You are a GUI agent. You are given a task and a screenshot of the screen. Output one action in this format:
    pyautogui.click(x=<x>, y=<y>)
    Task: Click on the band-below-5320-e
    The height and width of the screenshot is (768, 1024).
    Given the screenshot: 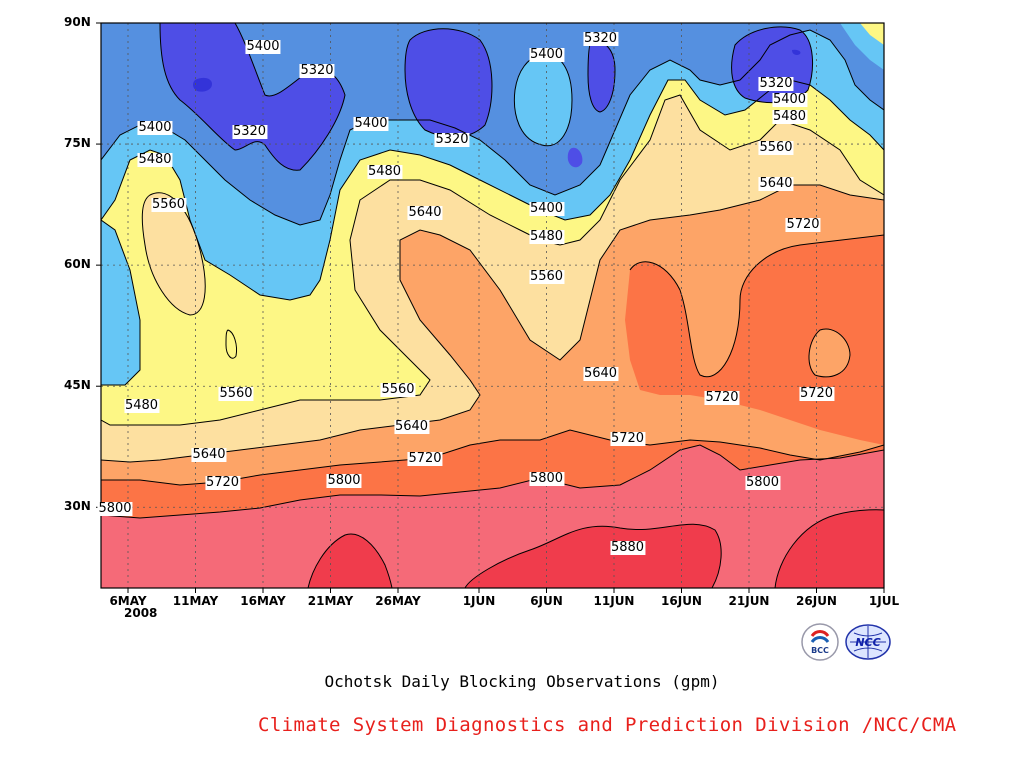 What is the action you would take?
    pyautogui.click(x=575, y=157)
    